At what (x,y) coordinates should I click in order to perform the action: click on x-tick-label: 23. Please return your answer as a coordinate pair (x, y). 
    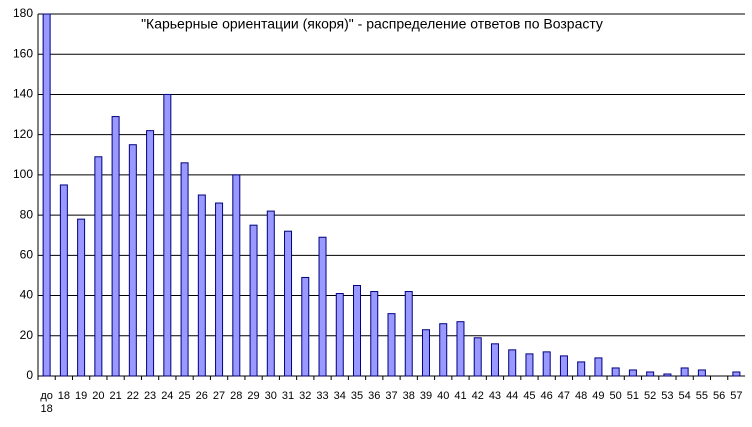
    Looking at the image, I should click on (150, 396).